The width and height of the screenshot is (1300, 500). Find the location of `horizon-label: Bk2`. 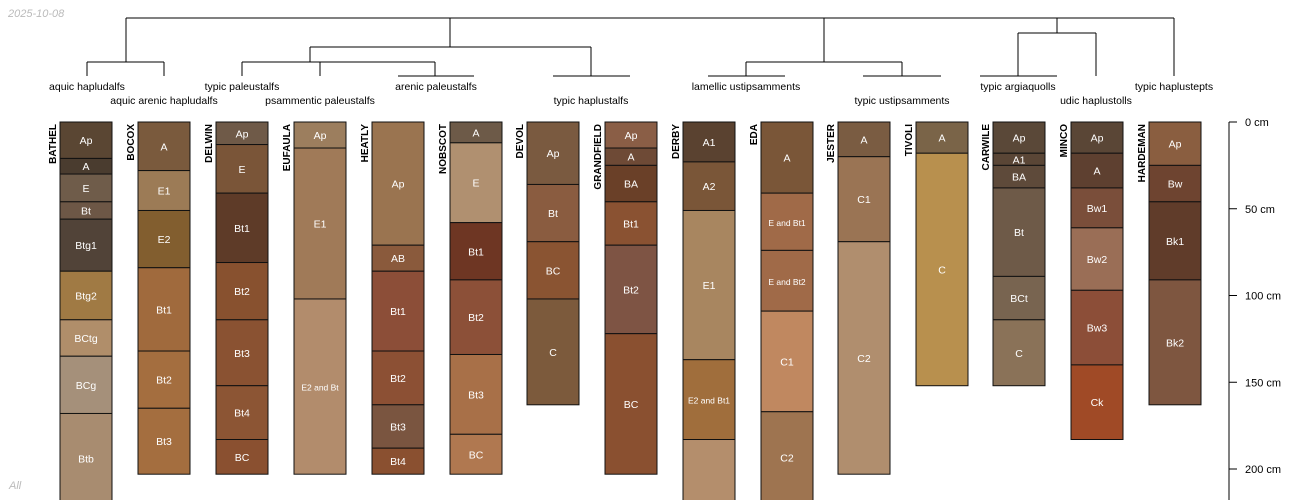

horizon-label: Bk2 is located at coordinates (1175, 343).